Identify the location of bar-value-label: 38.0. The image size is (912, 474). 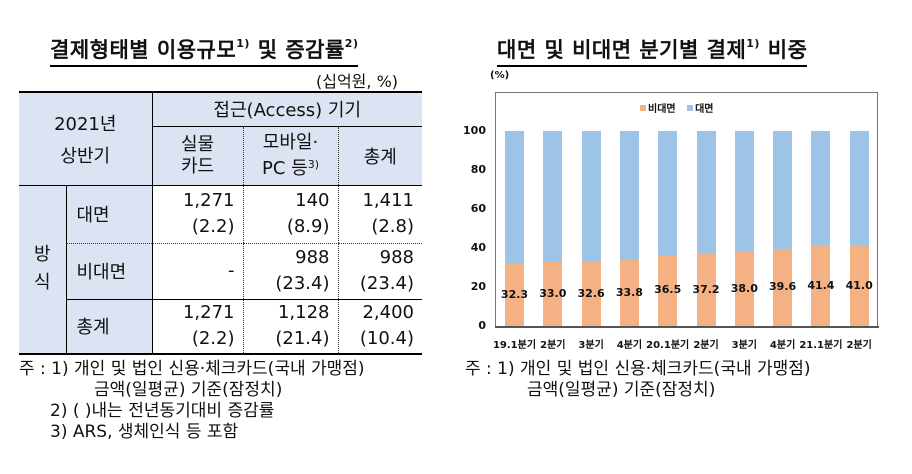
(744, 288).